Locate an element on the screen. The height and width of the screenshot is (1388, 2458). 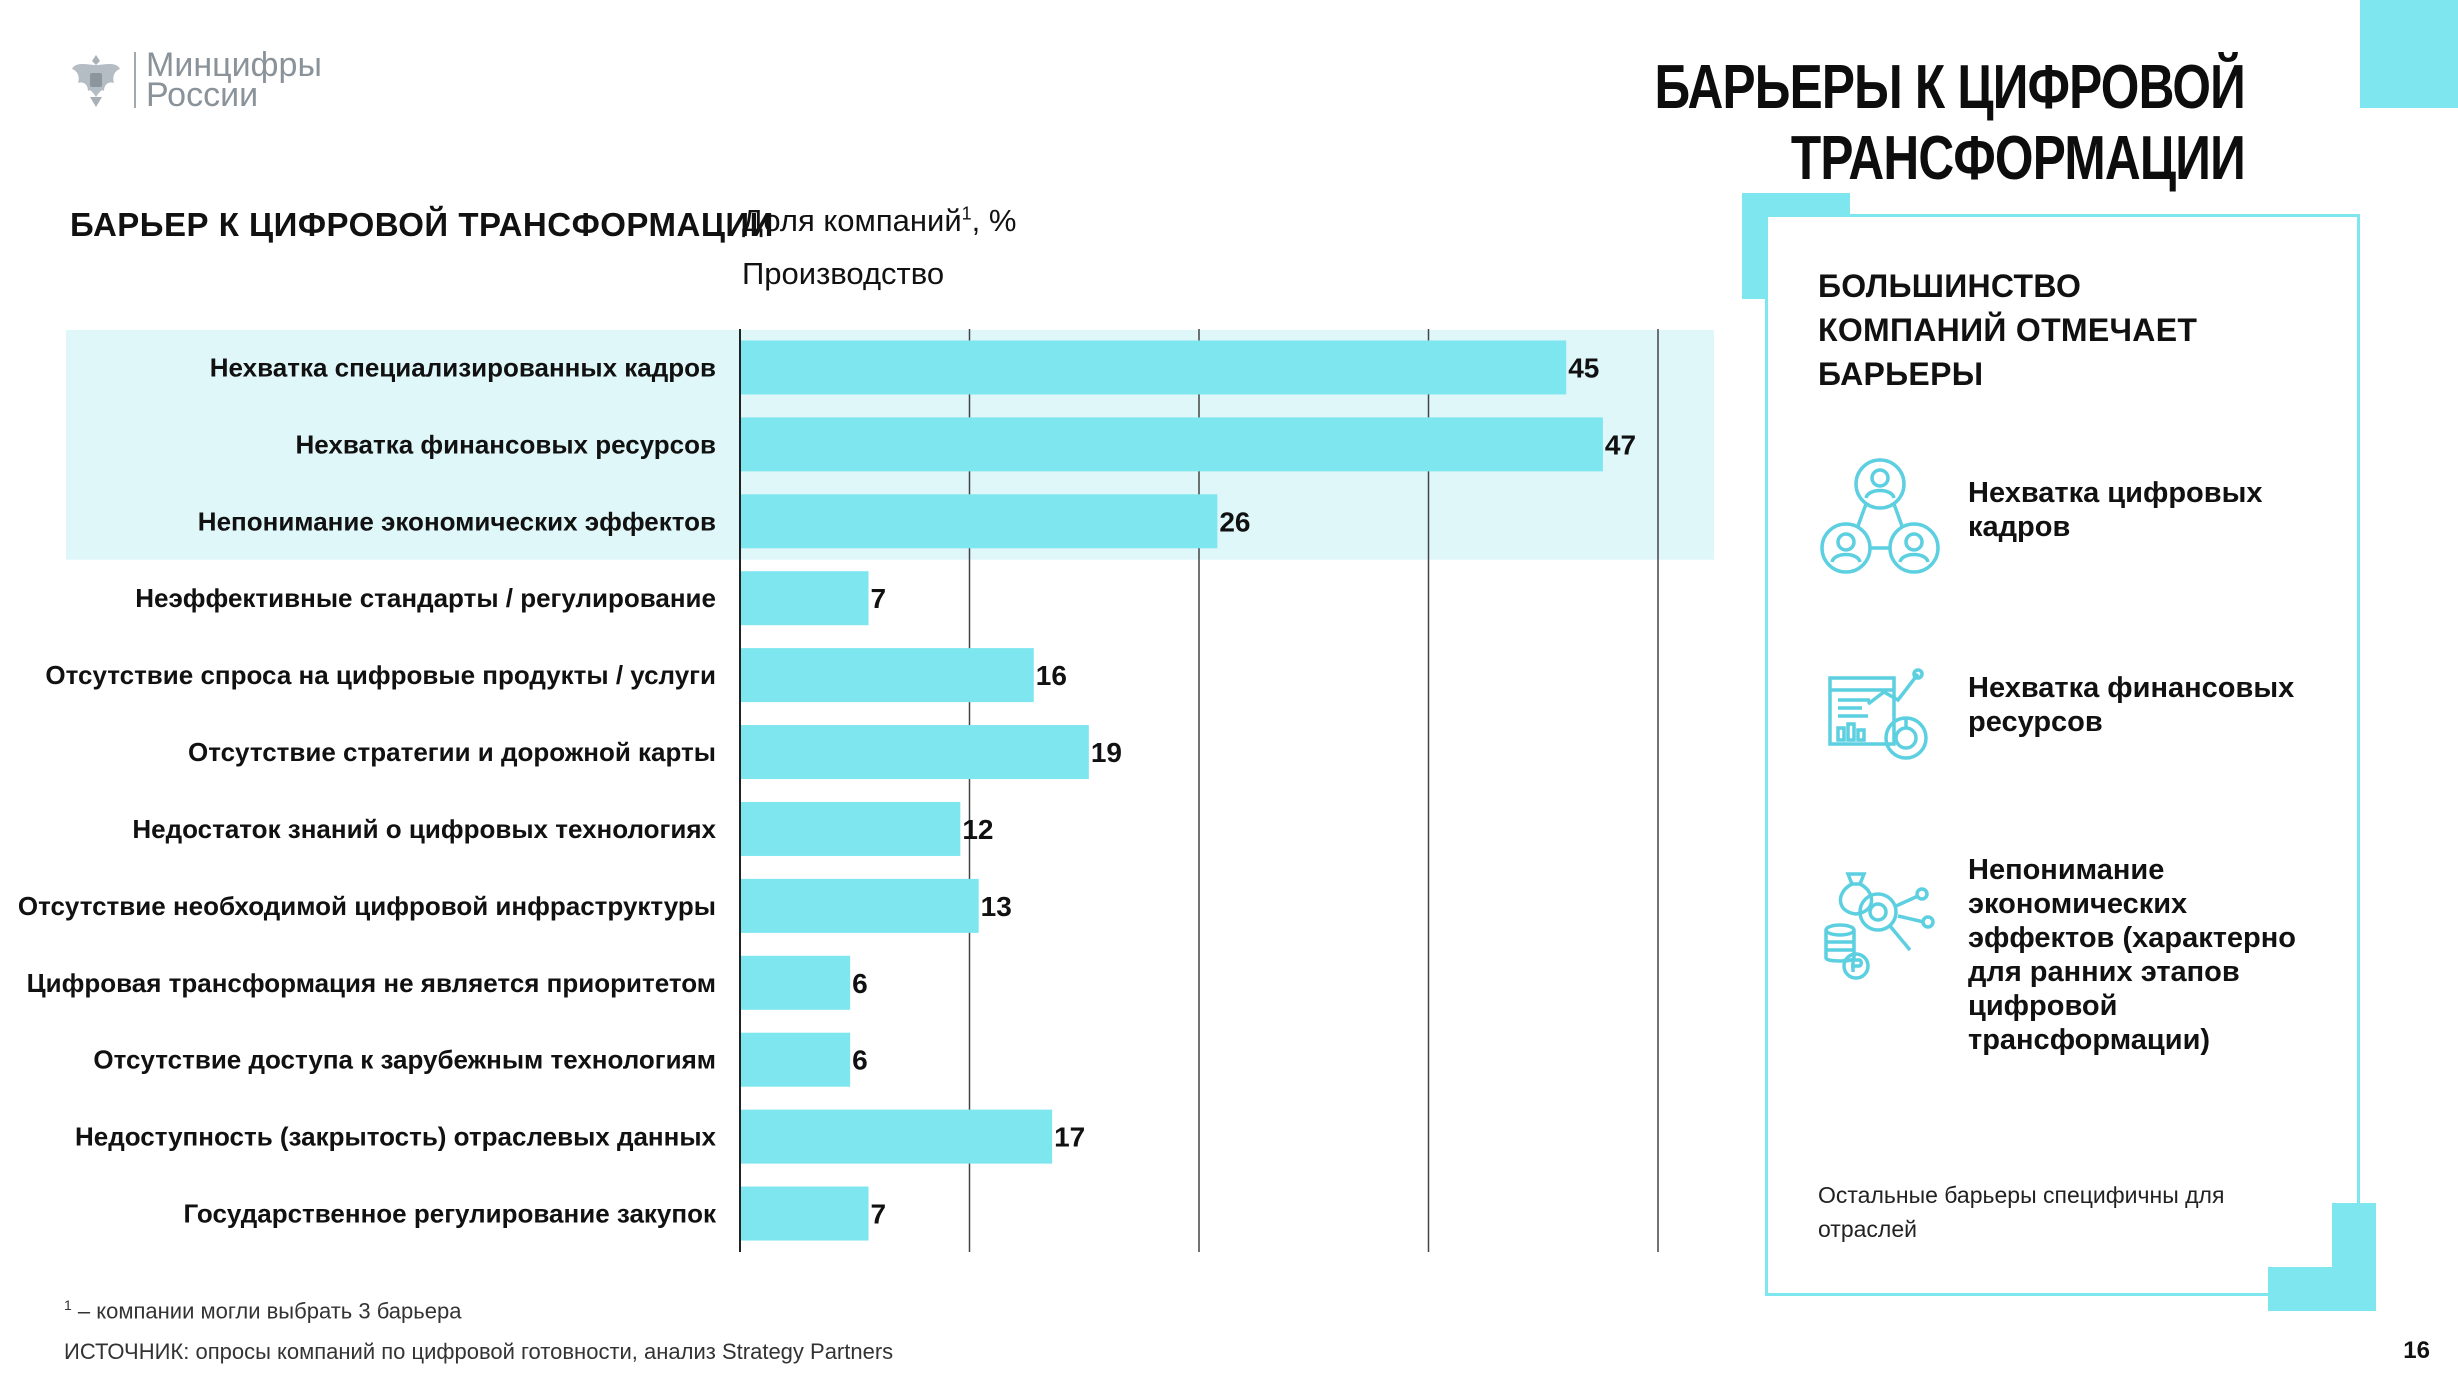
data-label: 26 is located at coordinates (1234, 521).